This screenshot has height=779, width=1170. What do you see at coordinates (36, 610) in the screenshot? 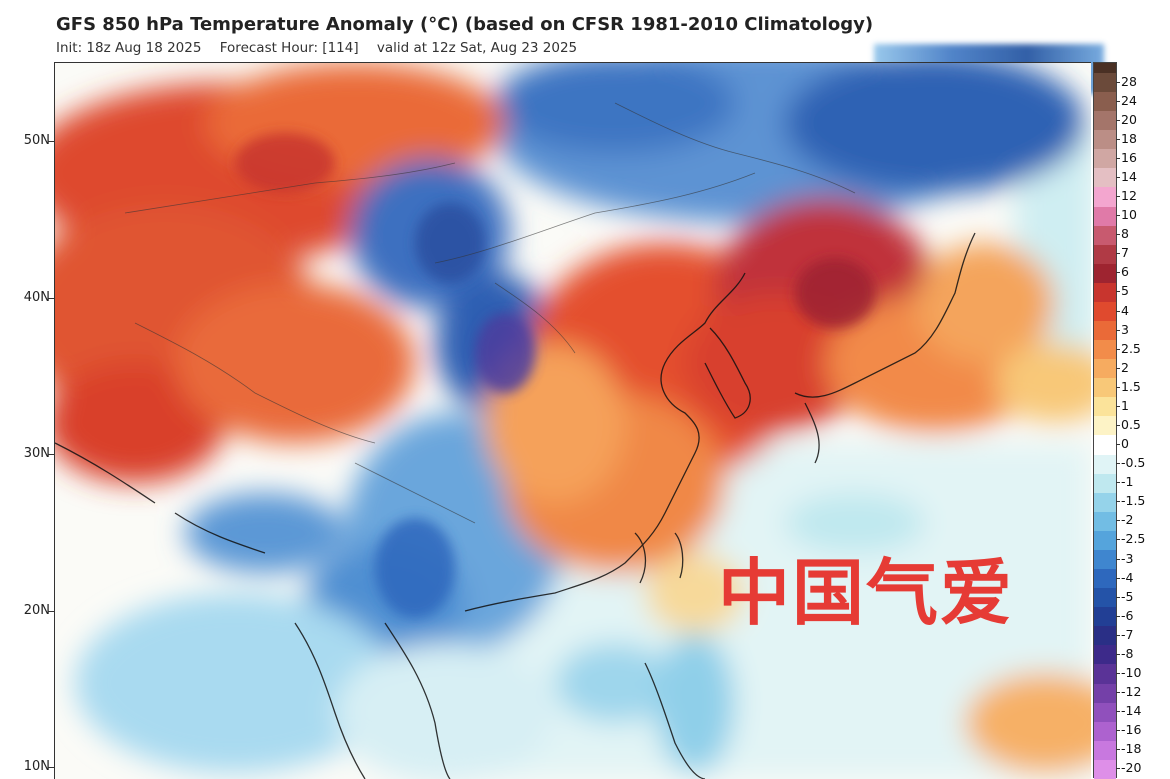
I see `lat-label-20n: 20N` at bounding box center [36, 610].